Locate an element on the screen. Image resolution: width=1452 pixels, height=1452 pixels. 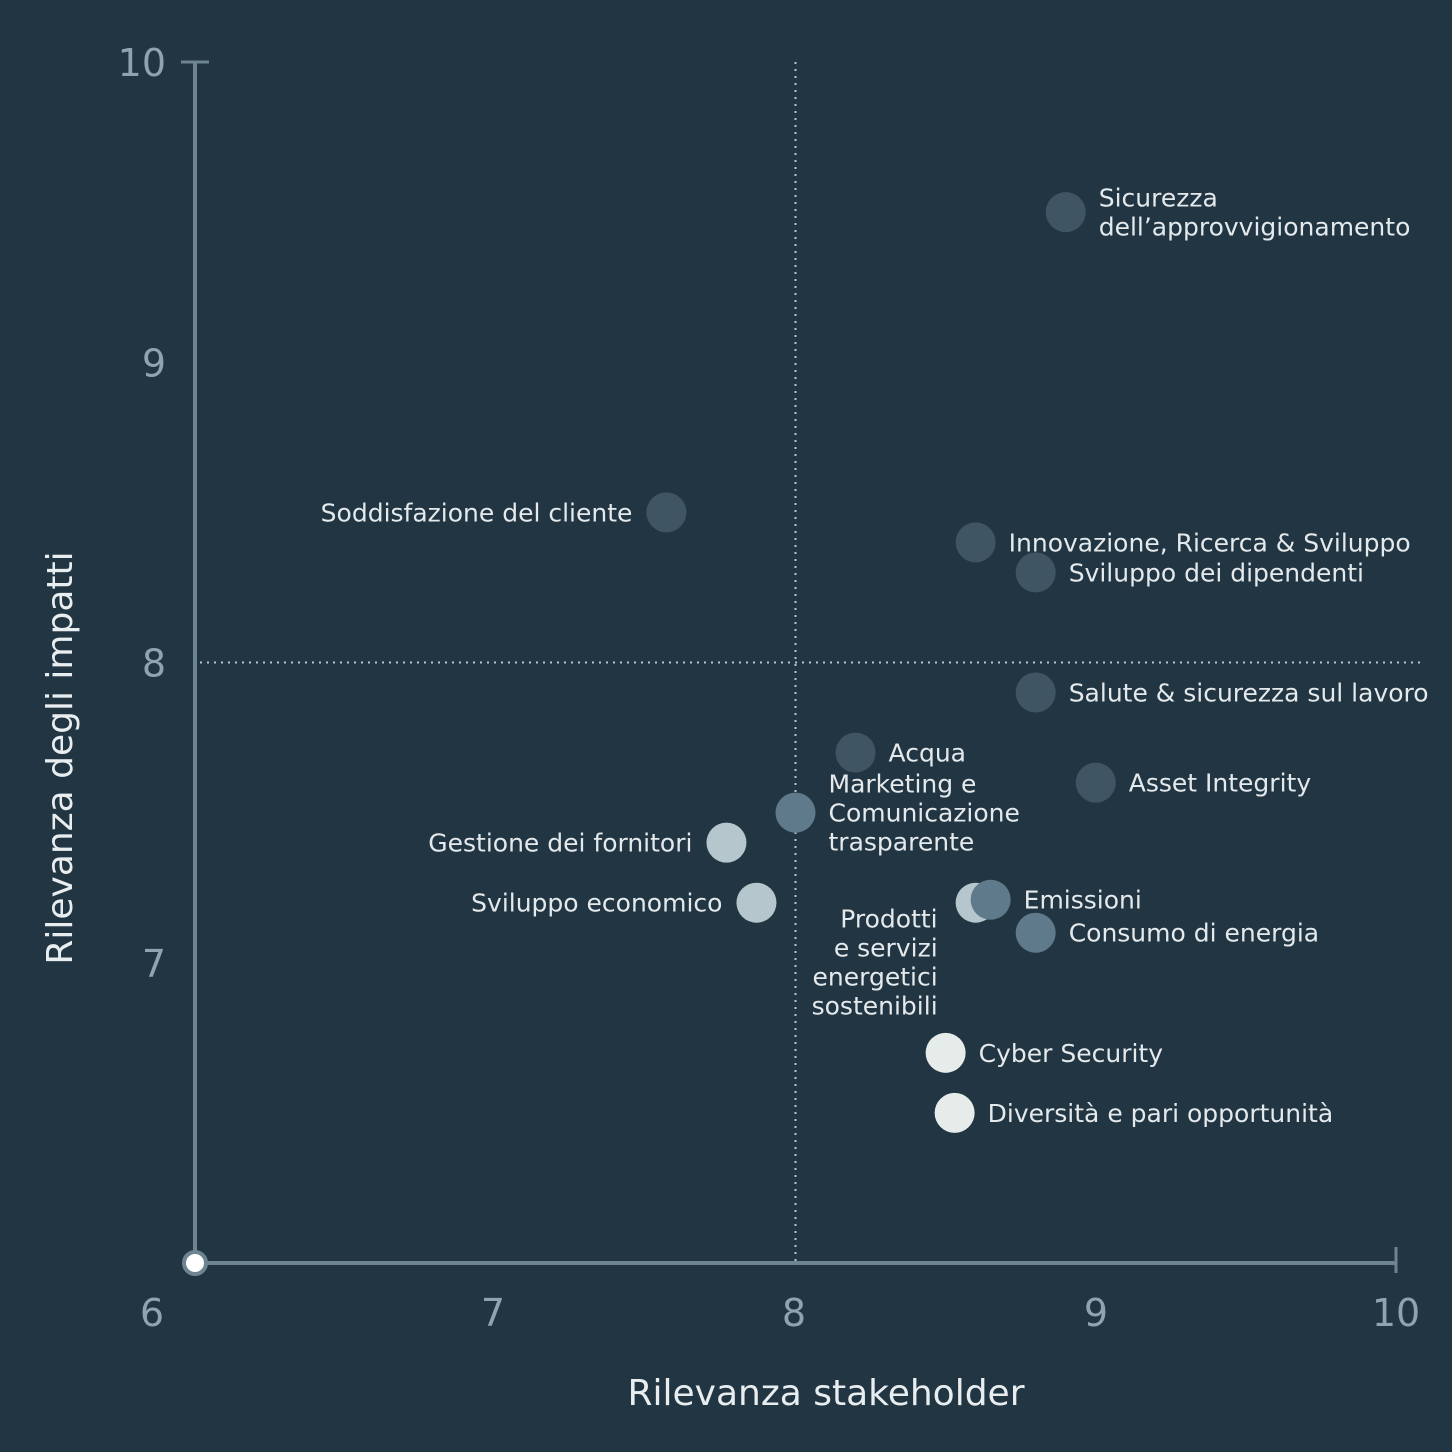
point-label: Soddisfazione del cliente is located at coordinates (477, 512).